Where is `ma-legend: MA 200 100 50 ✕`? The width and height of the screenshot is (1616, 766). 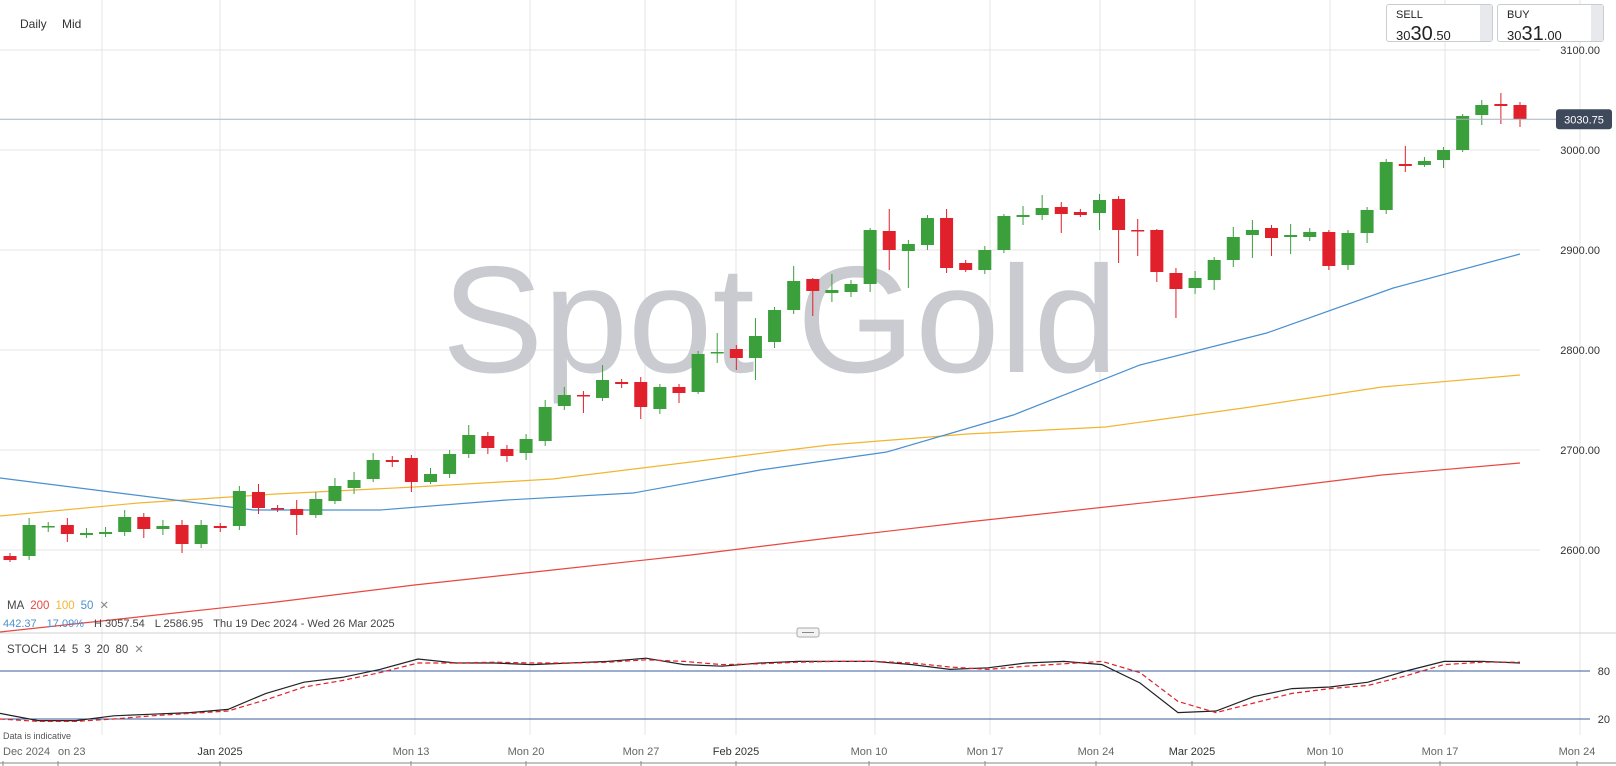 ma-legend: MA 200 100 50 ✕ is located at coordinates (61, 605).